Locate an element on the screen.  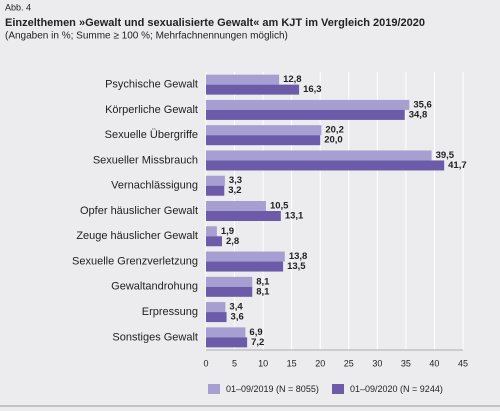
category-label: Sexueller Missbrauch is located at coordinates (145, 160).